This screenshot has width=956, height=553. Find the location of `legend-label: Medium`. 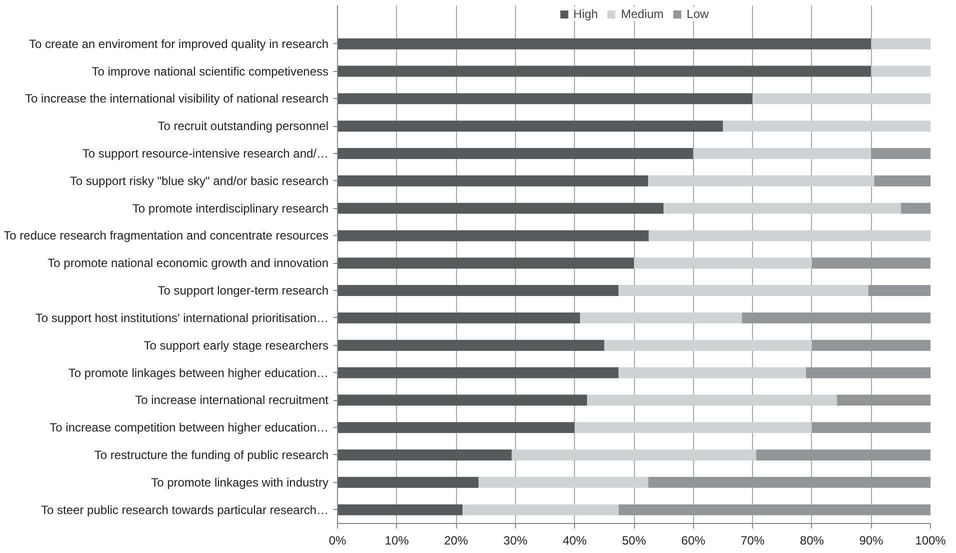

legend-label: Medium is located at coordinates (642, 14).